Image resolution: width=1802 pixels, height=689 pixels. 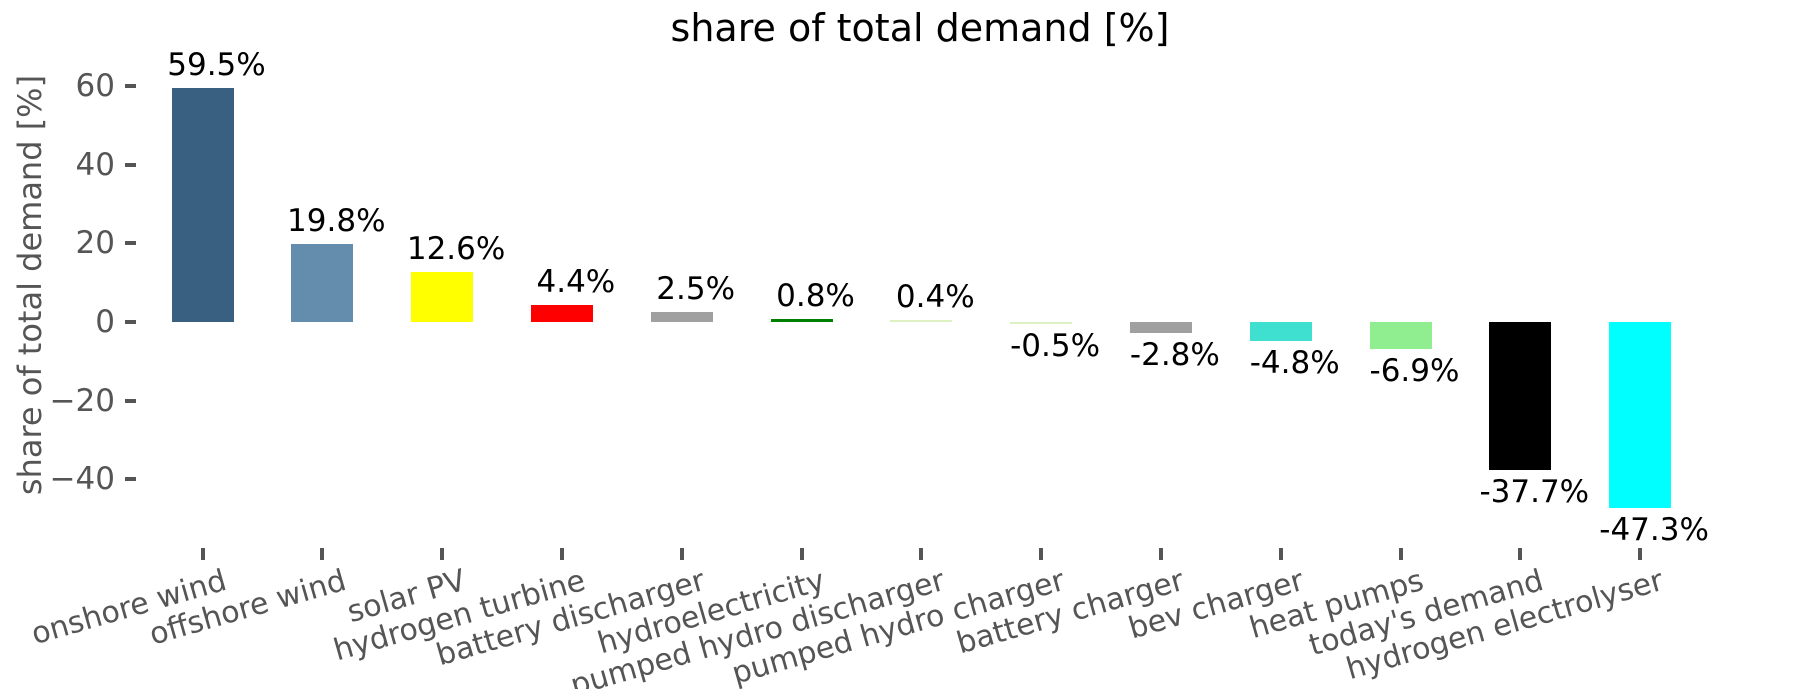 I want to click on bar-heat-pumps, so click(x=1400, y=336).